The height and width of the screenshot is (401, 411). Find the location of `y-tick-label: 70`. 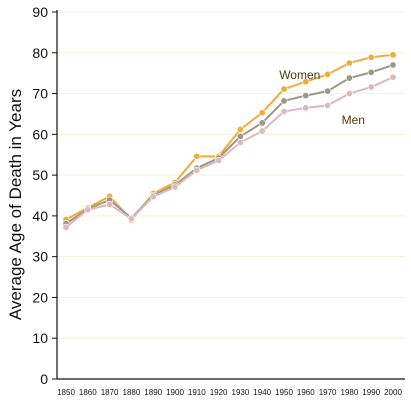

y-tick-label: 70 is located at coordinates (40, 94).